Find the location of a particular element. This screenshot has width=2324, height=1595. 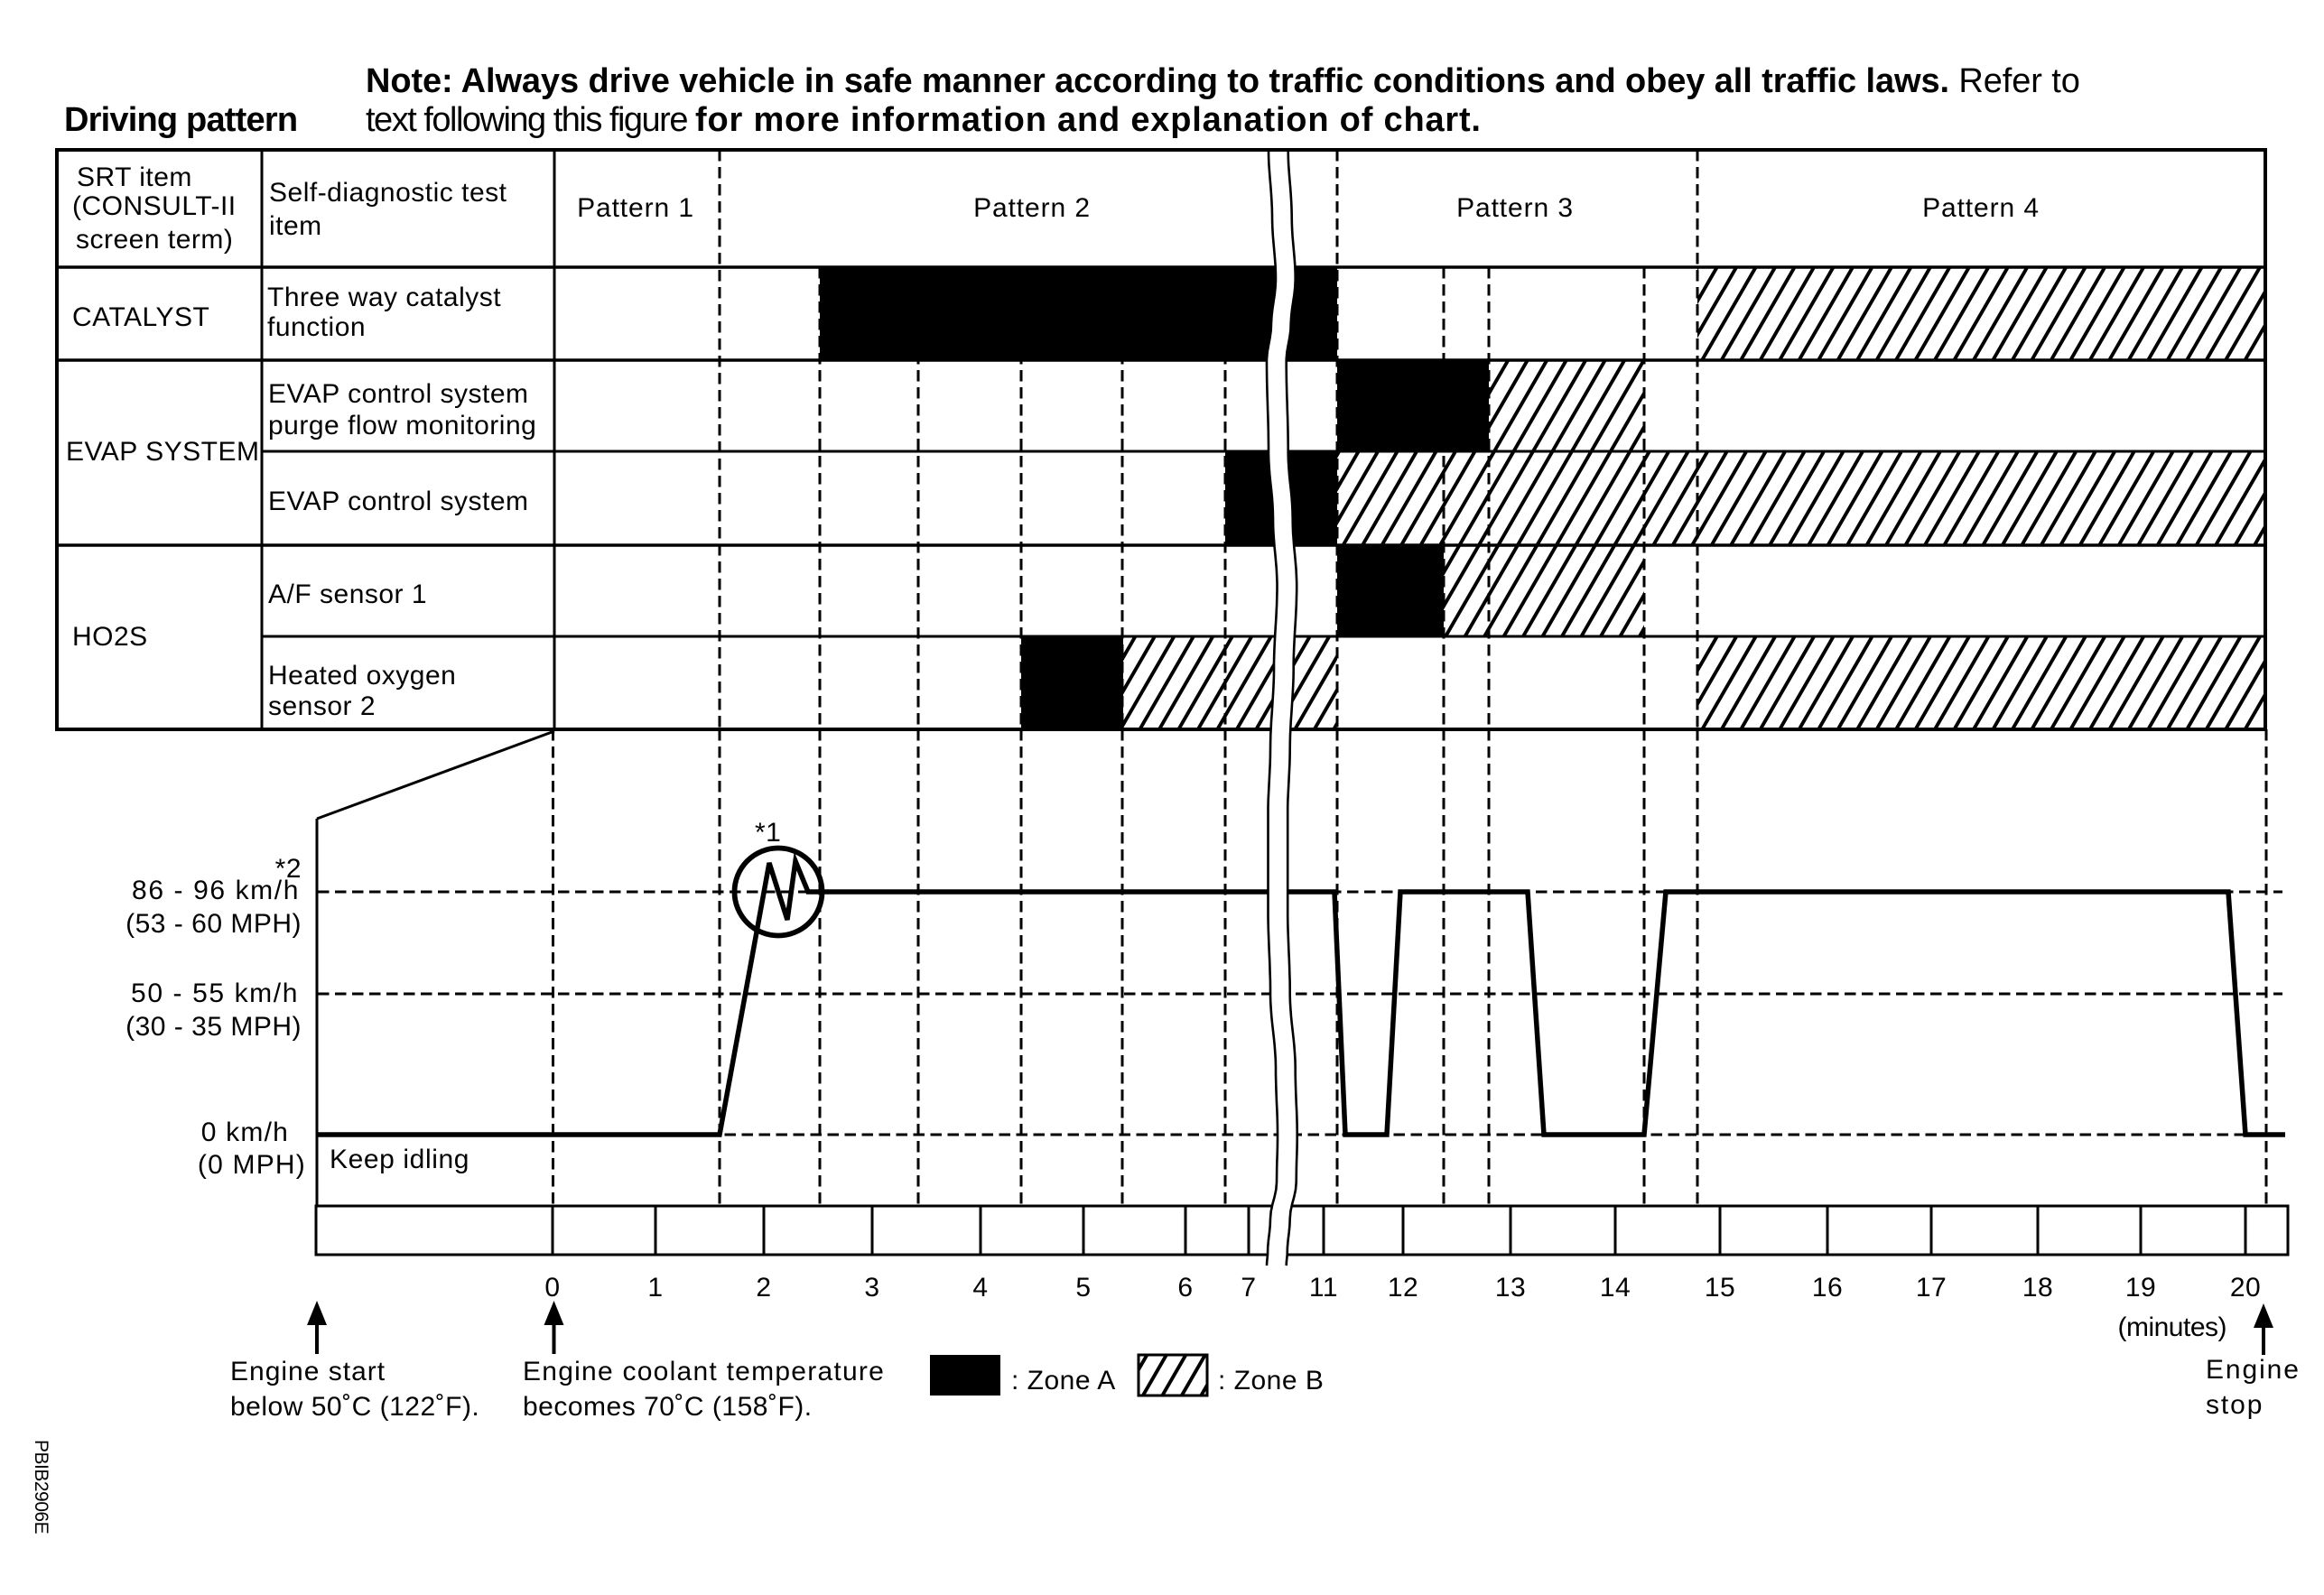

svg-text: Keep idling is located at coordinates (399, 1159).